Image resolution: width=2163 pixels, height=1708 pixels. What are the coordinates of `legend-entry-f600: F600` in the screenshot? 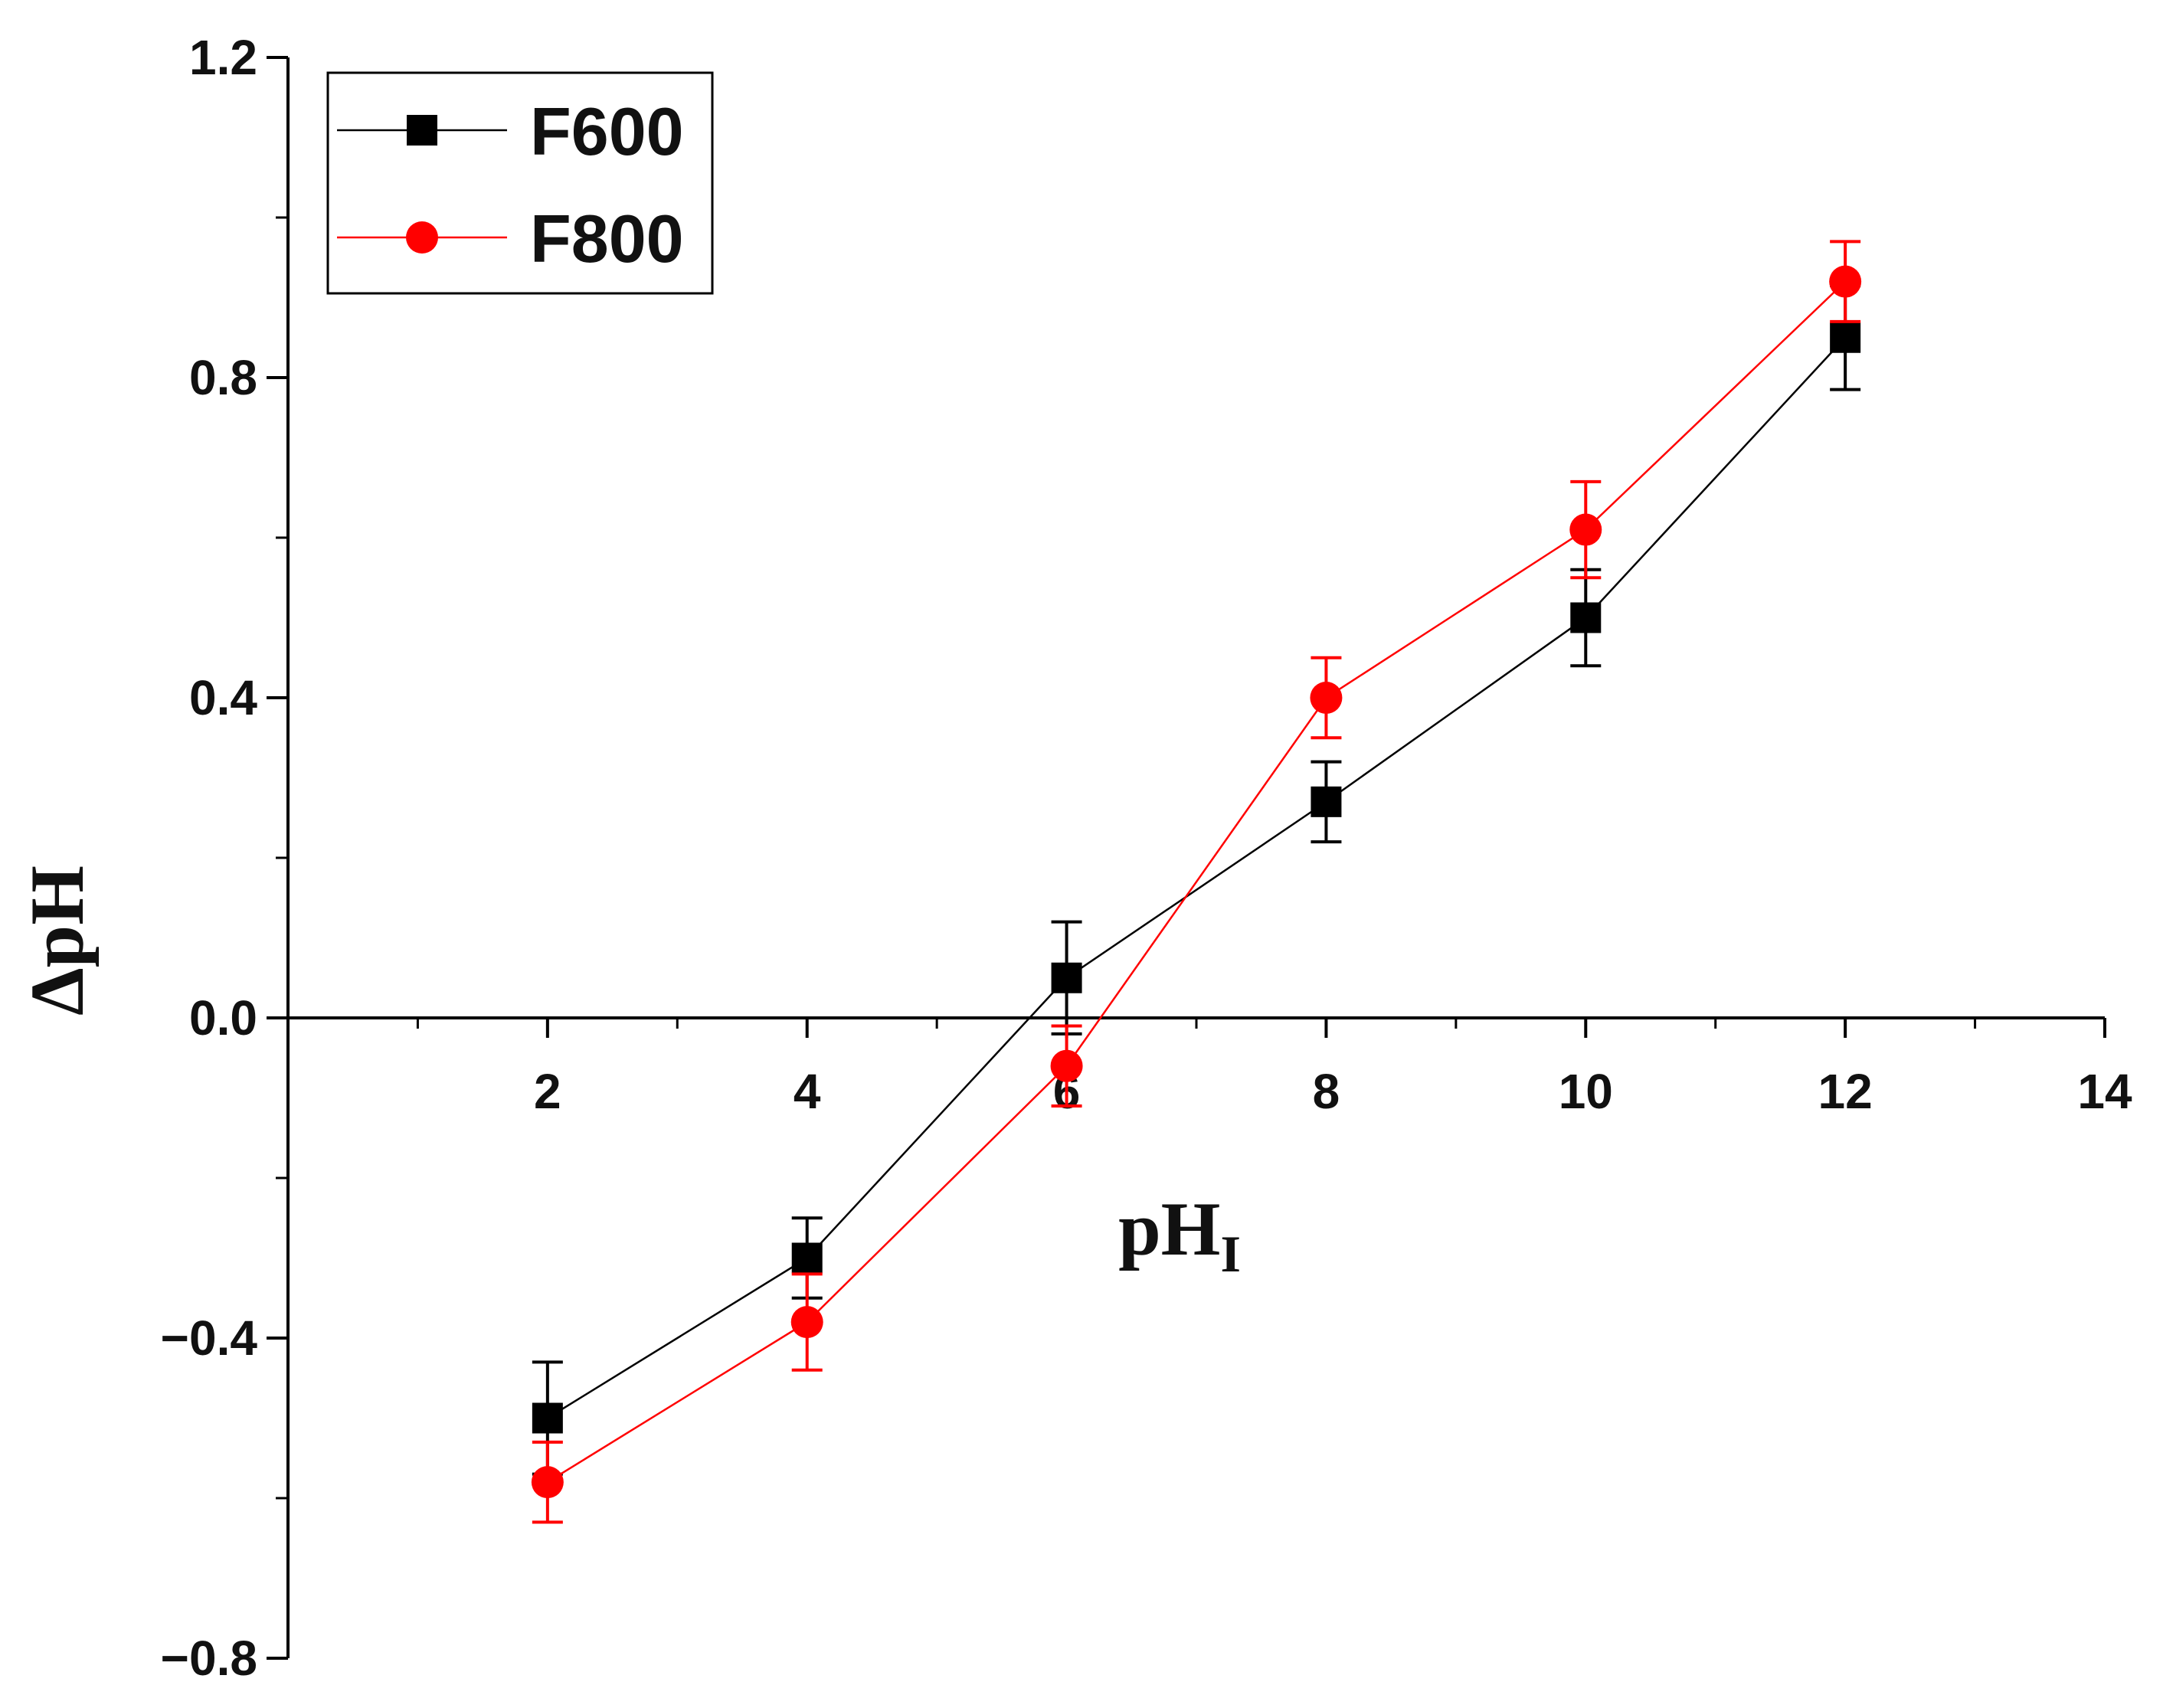 It's located at (510, 131).